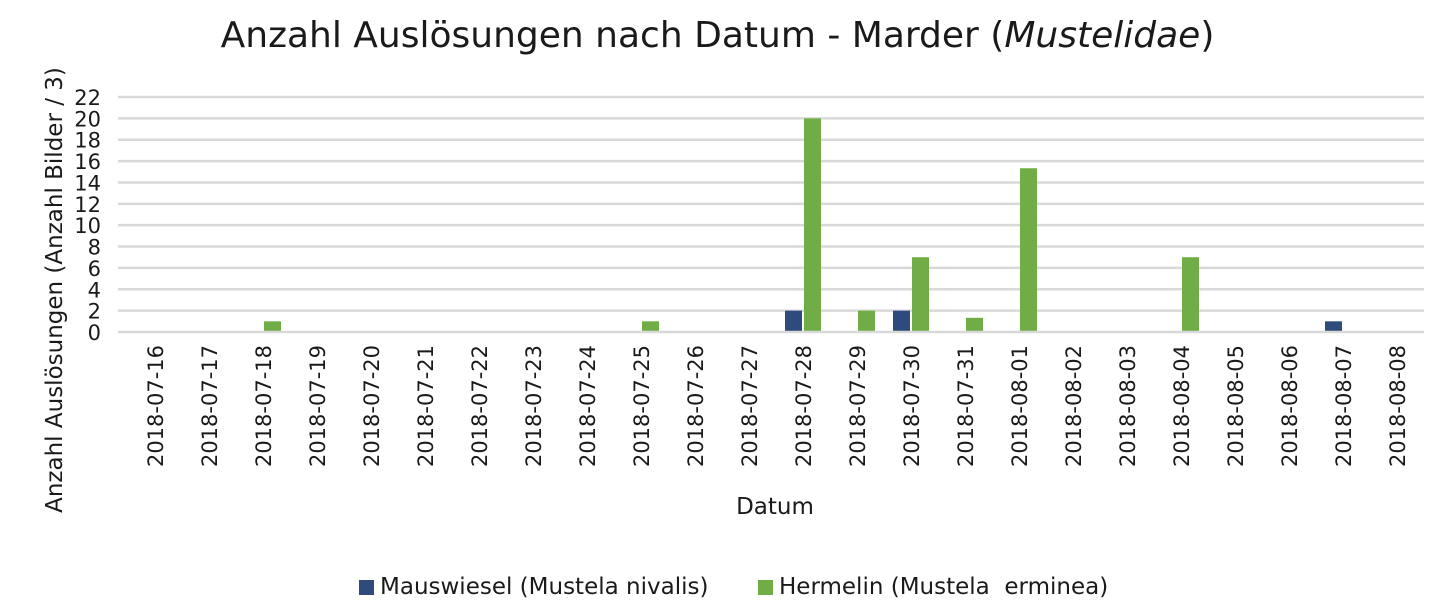 The height and width of the screenshot is (609, 1435). Describe the element at coordinates (1207, 35) in the screenshot. I see `chart-title-close: )` at that location.